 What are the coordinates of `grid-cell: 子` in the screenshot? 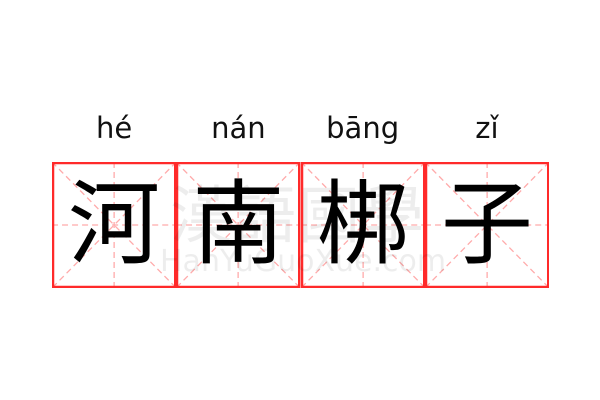 It's located at (486, 225).